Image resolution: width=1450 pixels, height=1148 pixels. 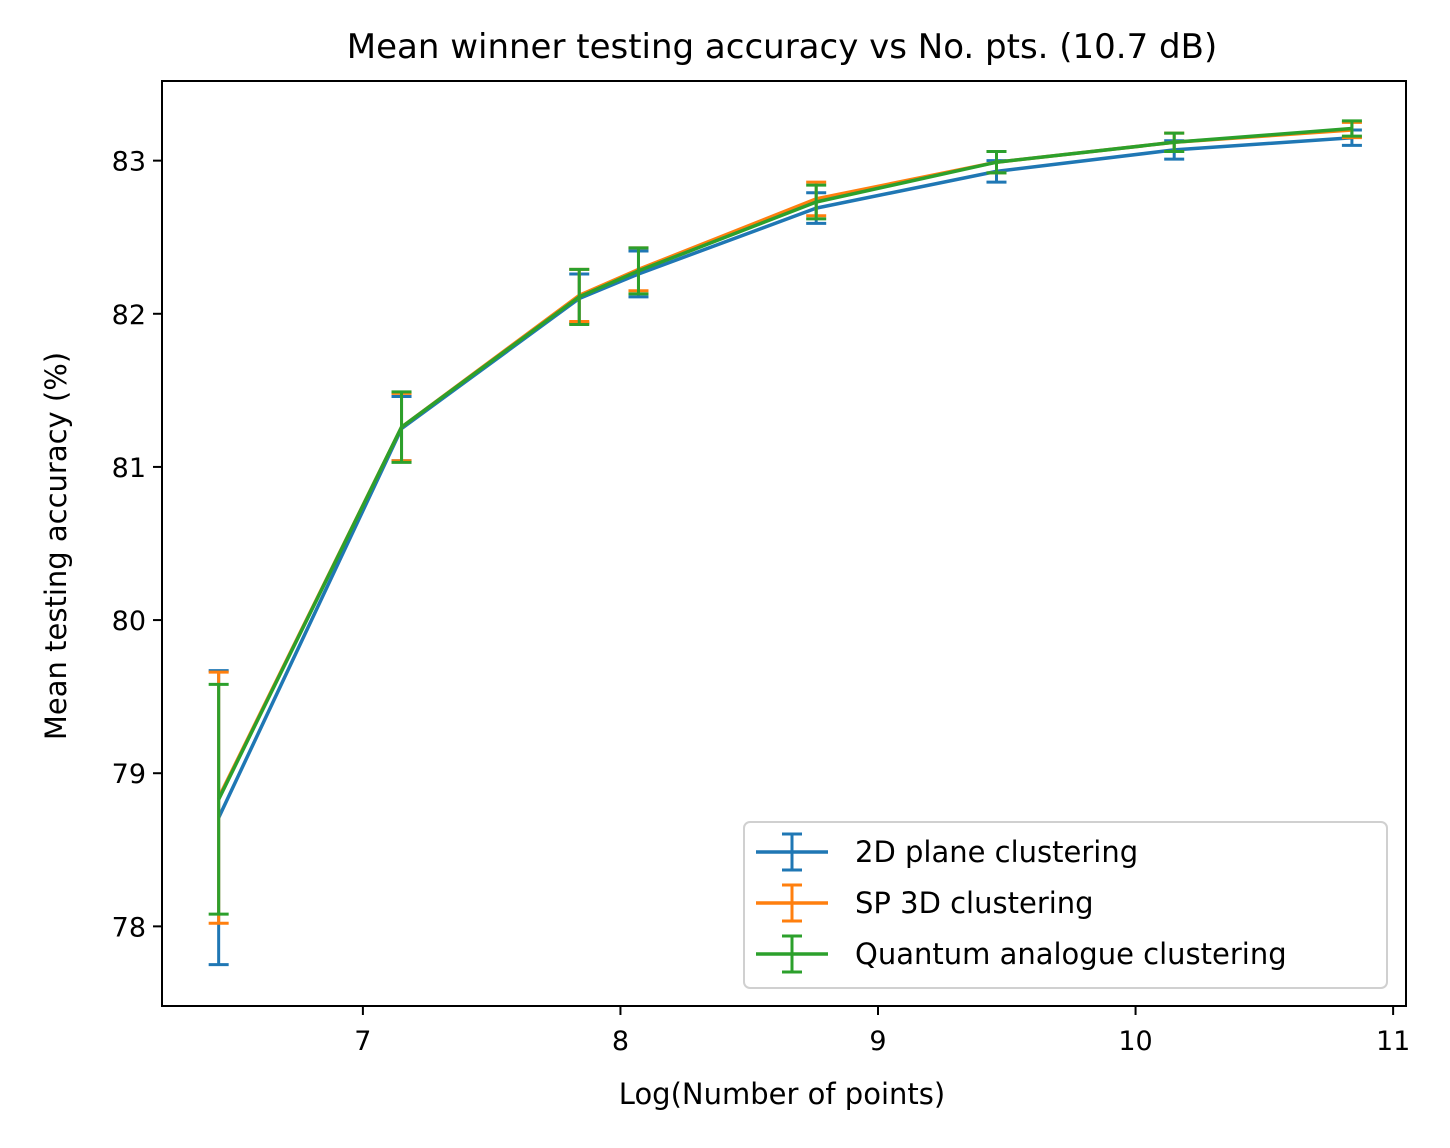 I want to click on legend-box, so click(x=1065, y=905).